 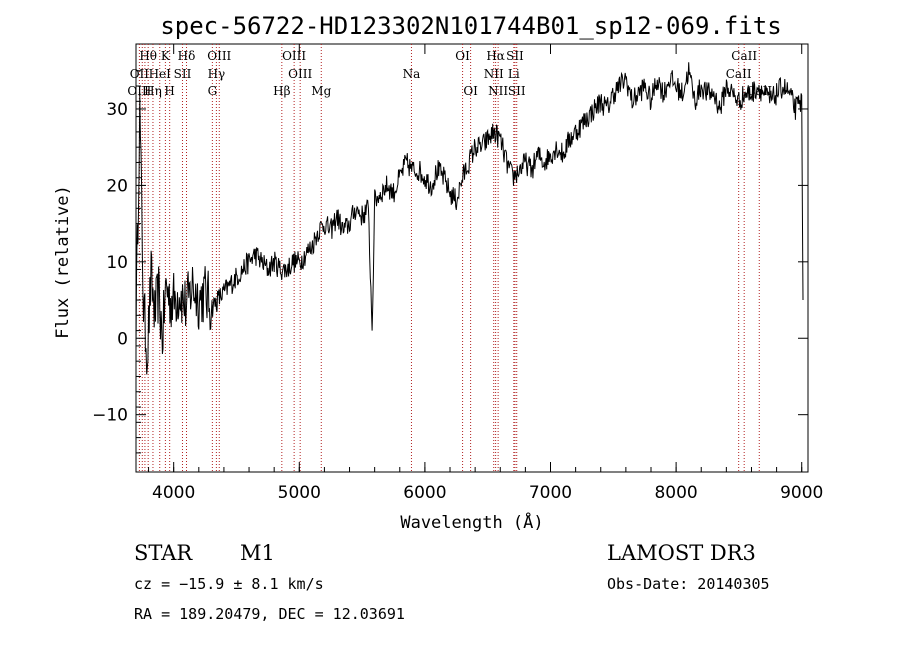 What do you see at coordinates (688, 584) in the screenshot?
I see `observation-date: Obs-Date: 20140305` at bounding box center [688, 584].